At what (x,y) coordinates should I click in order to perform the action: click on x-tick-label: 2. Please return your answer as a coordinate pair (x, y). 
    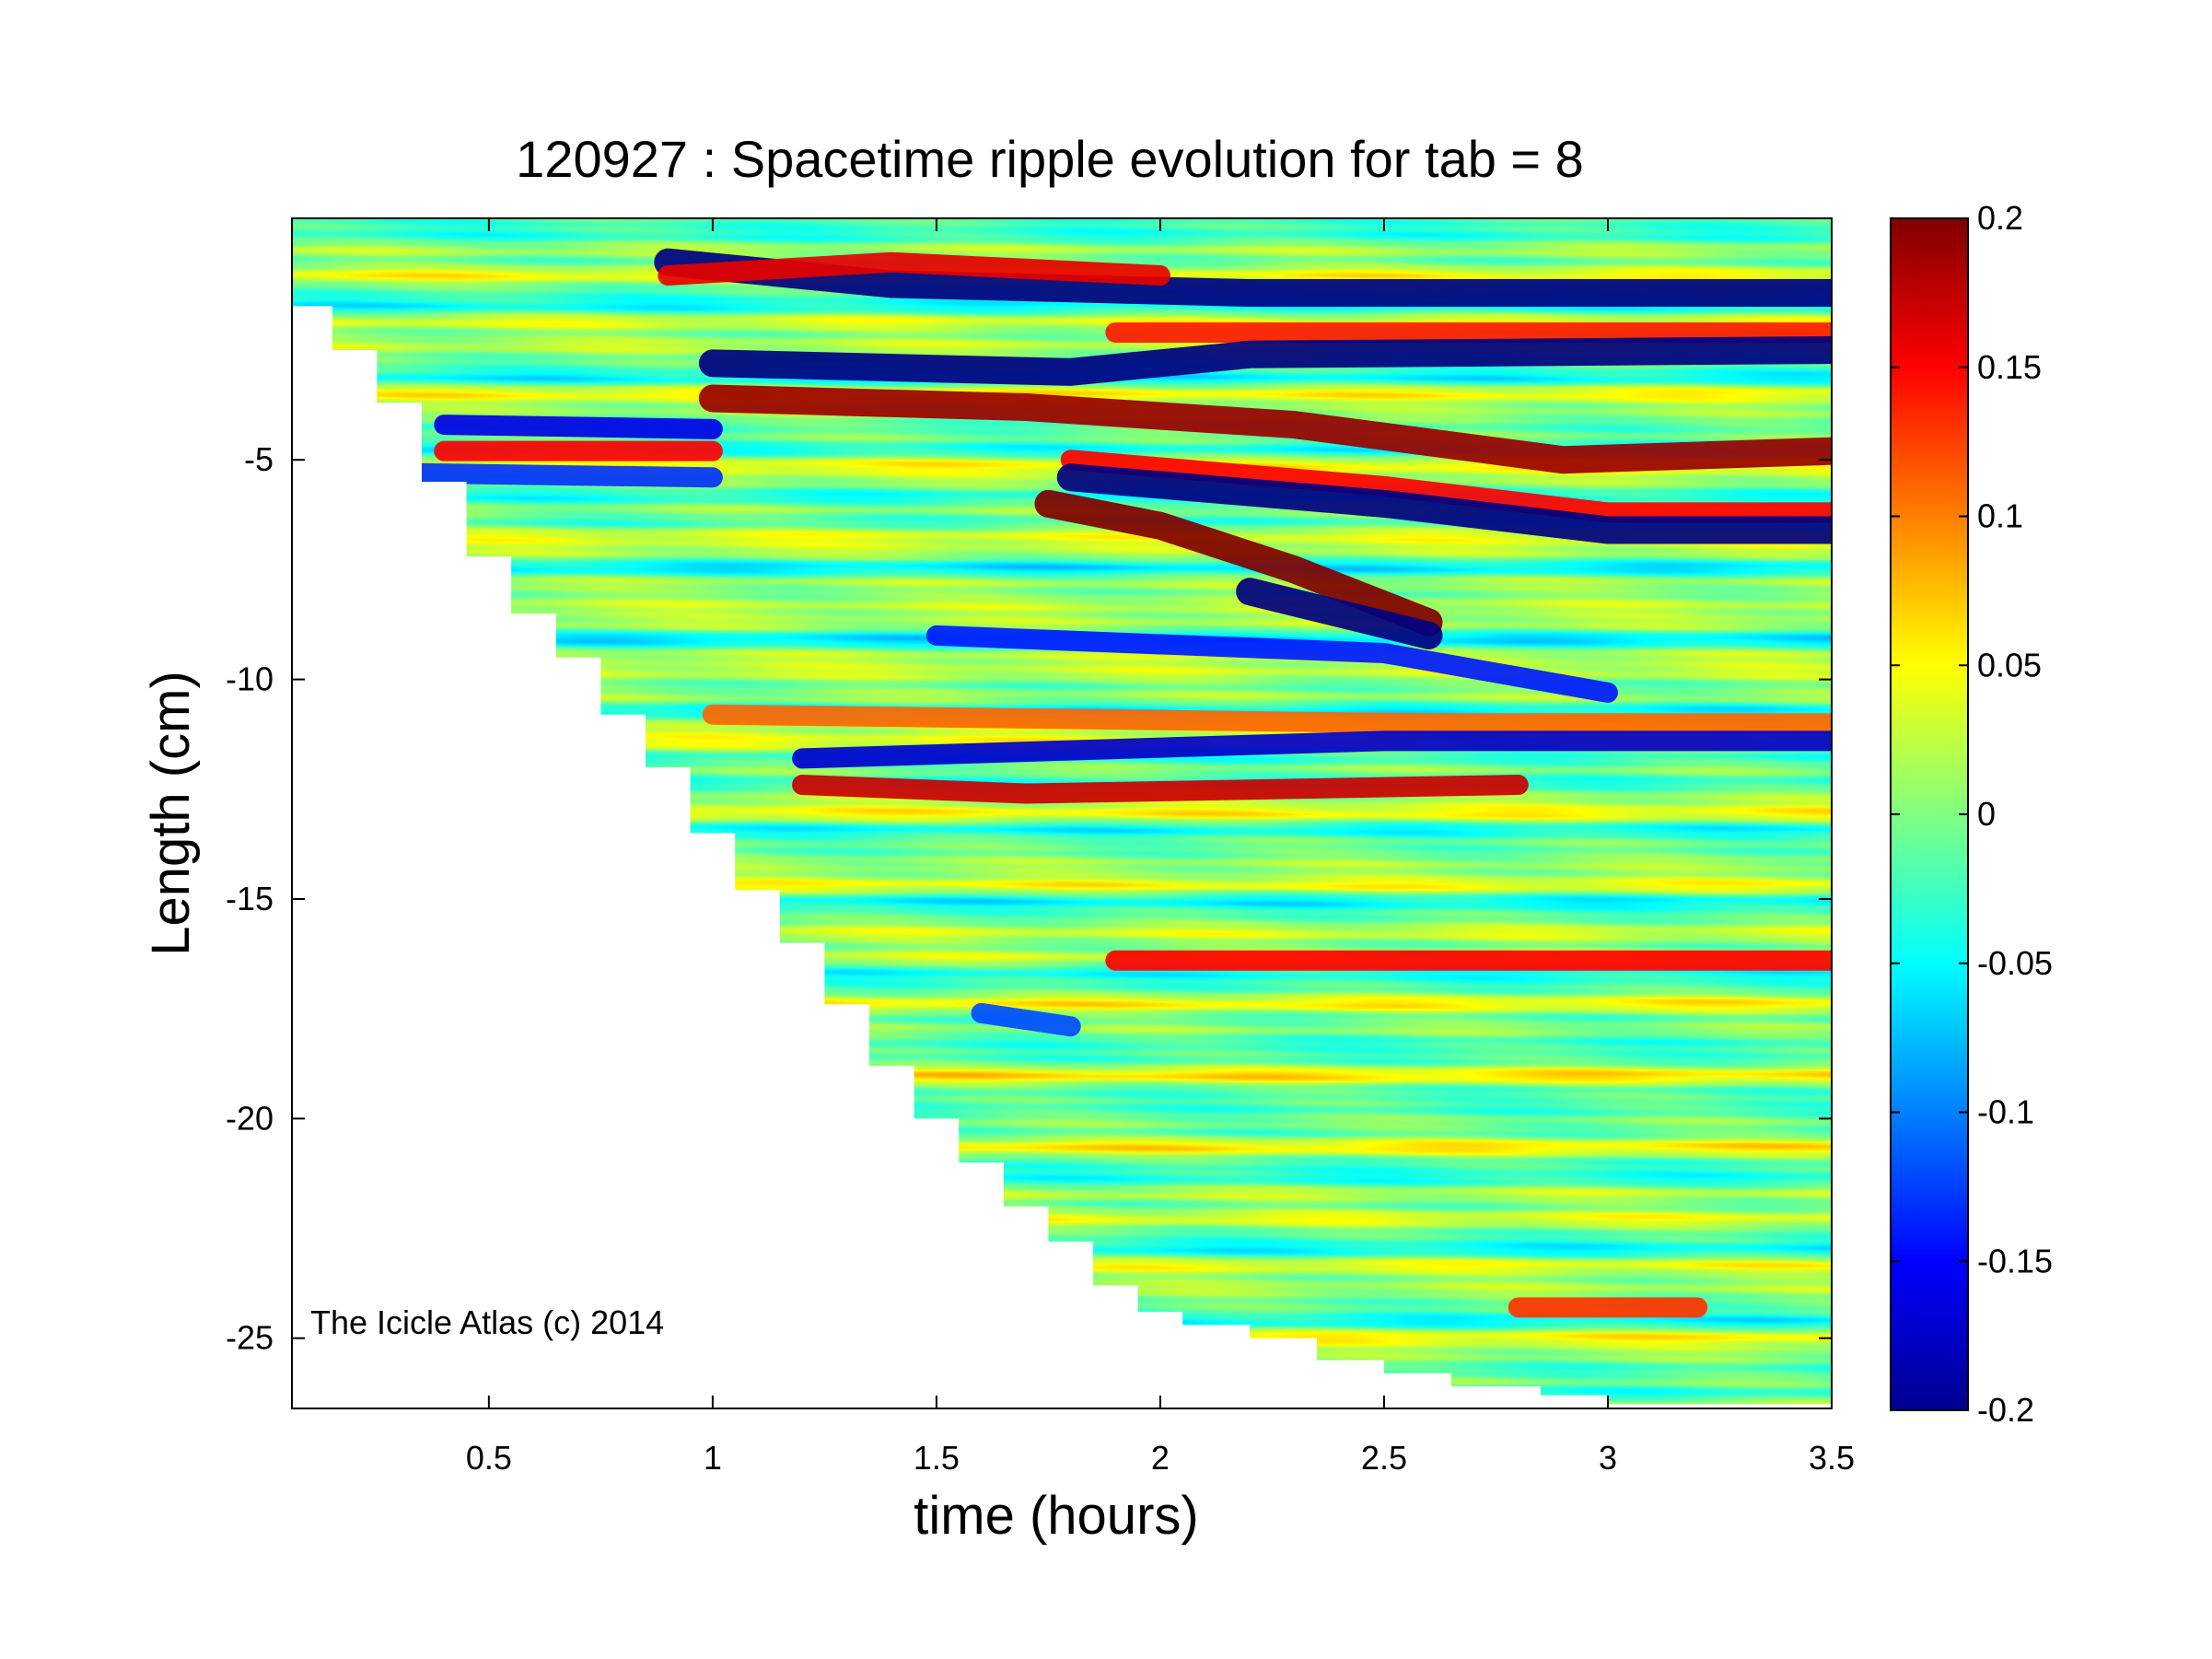
    Looking at the image, I should click on (1161, 1458).